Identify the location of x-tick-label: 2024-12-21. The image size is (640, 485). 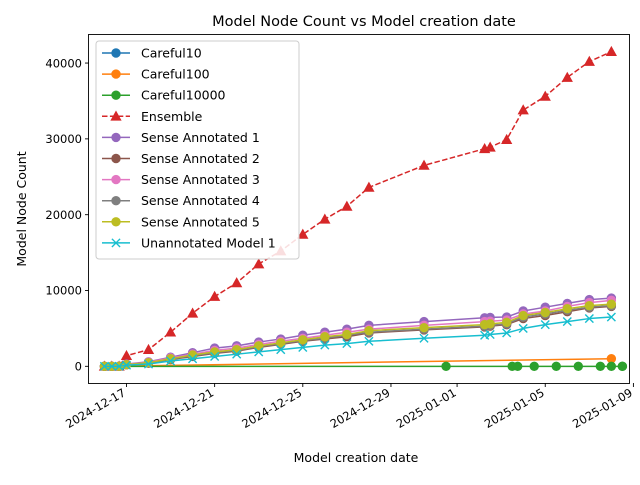
(183, 408).